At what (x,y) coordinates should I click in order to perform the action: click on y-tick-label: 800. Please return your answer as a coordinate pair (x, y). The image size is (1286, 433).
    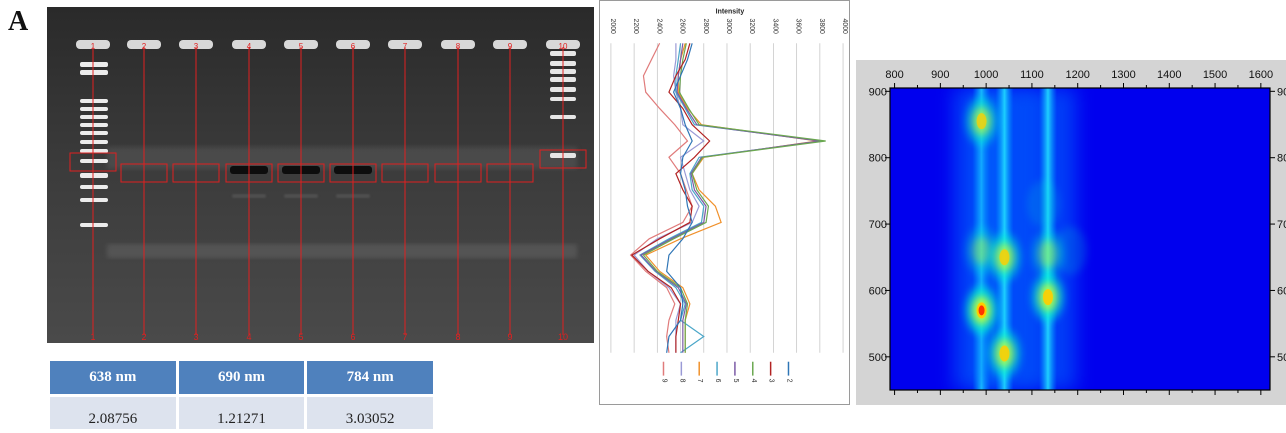
    Looking at the image, I should click on (878, 159).